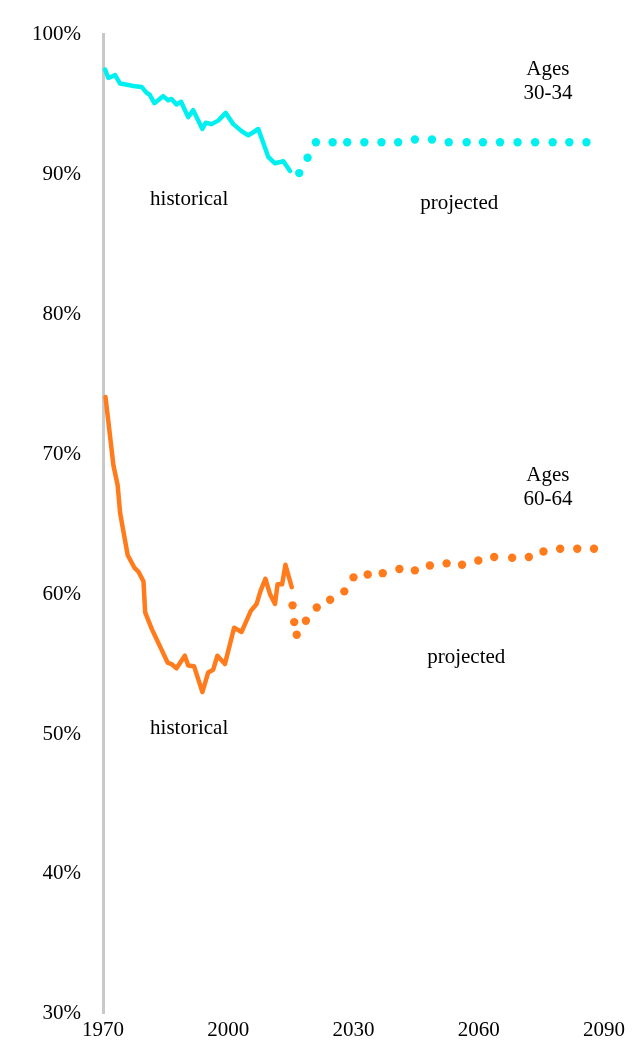  I want to click on y-tick-label: 80%, so click(61, 312).